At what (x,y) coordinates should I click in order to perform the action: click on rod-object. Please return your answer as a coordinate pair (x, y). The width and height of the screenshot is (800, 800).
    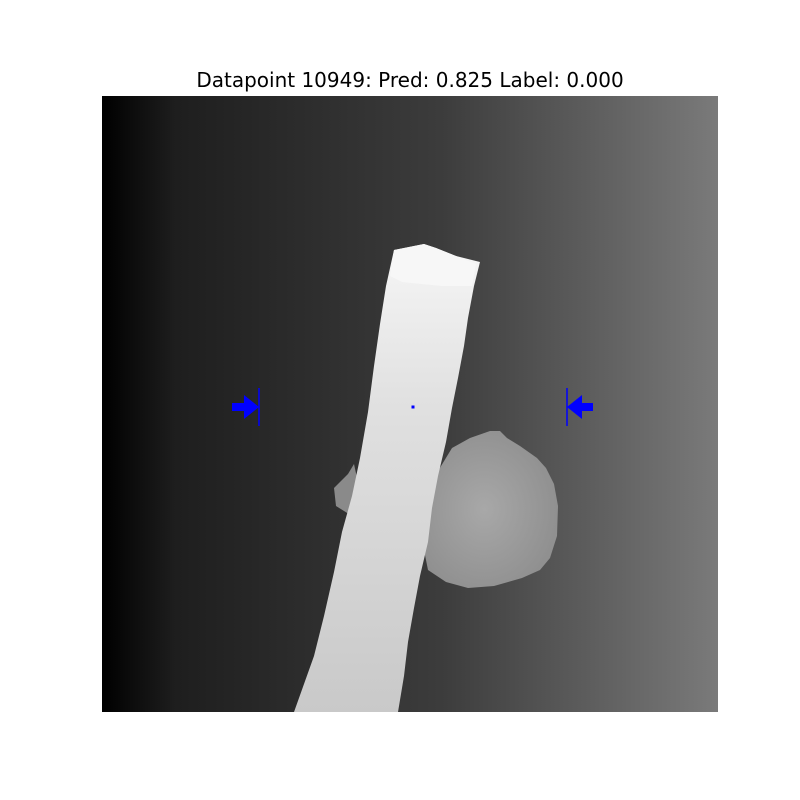
    Looking at the image, I should click on (387, 478).